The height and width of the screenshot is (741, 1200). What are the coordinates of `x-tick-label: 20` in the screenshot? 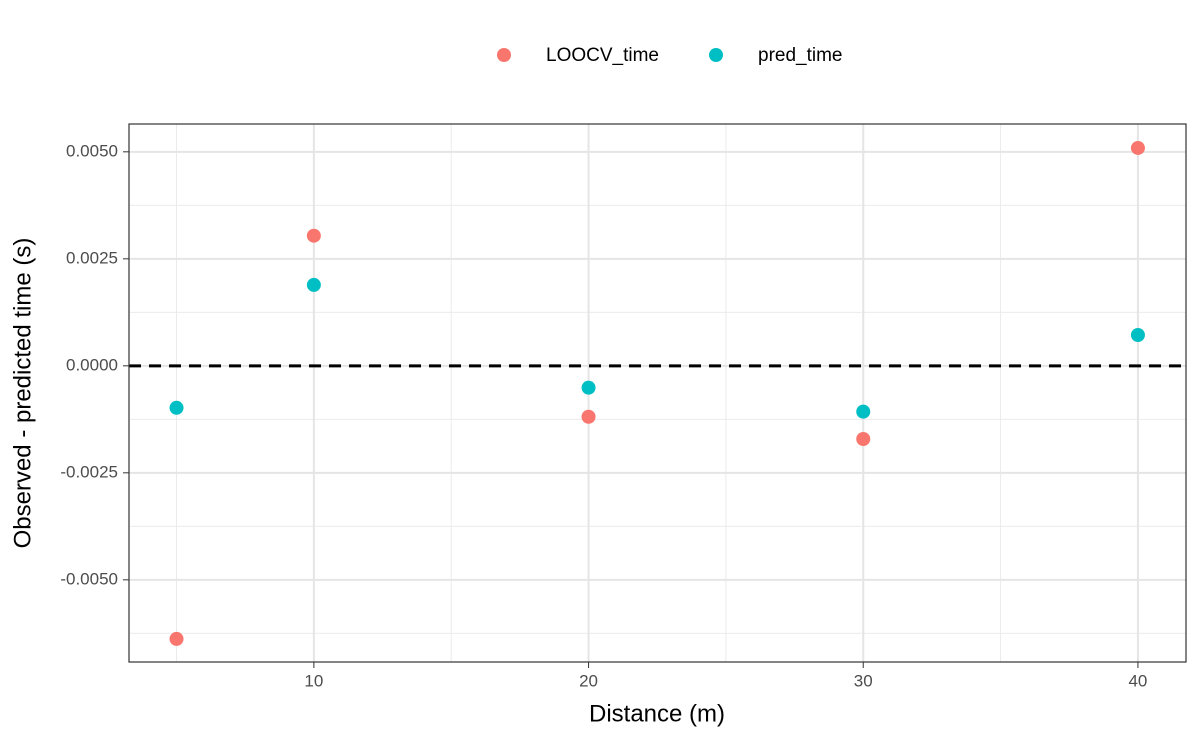 It's located at (588, 680).